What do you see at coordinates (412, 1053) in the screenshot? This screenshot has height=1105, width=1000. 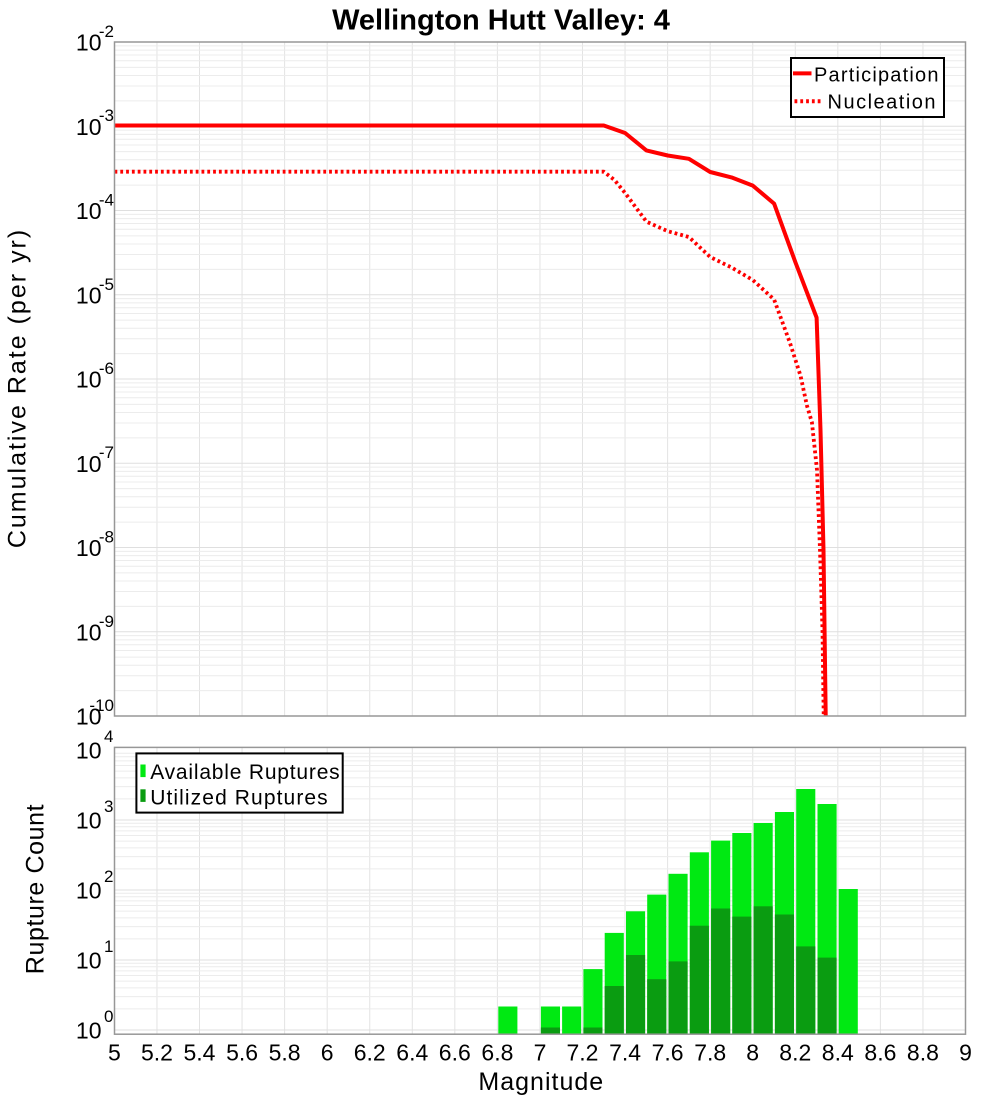 I see `svg-text: 6.4` at bounding box center [412, 1053].